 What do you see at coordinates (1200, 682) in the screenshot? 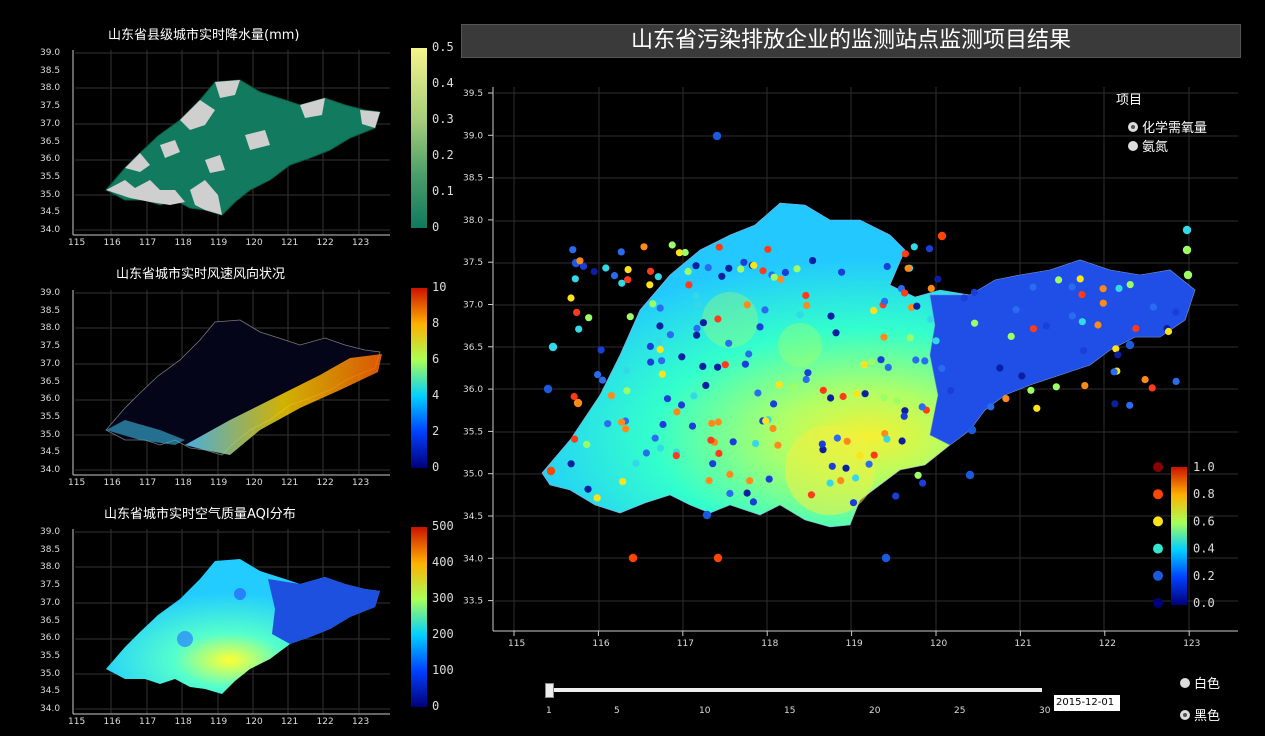
I see `theme-option-white: 白色` at bounding box center [1200, 682].